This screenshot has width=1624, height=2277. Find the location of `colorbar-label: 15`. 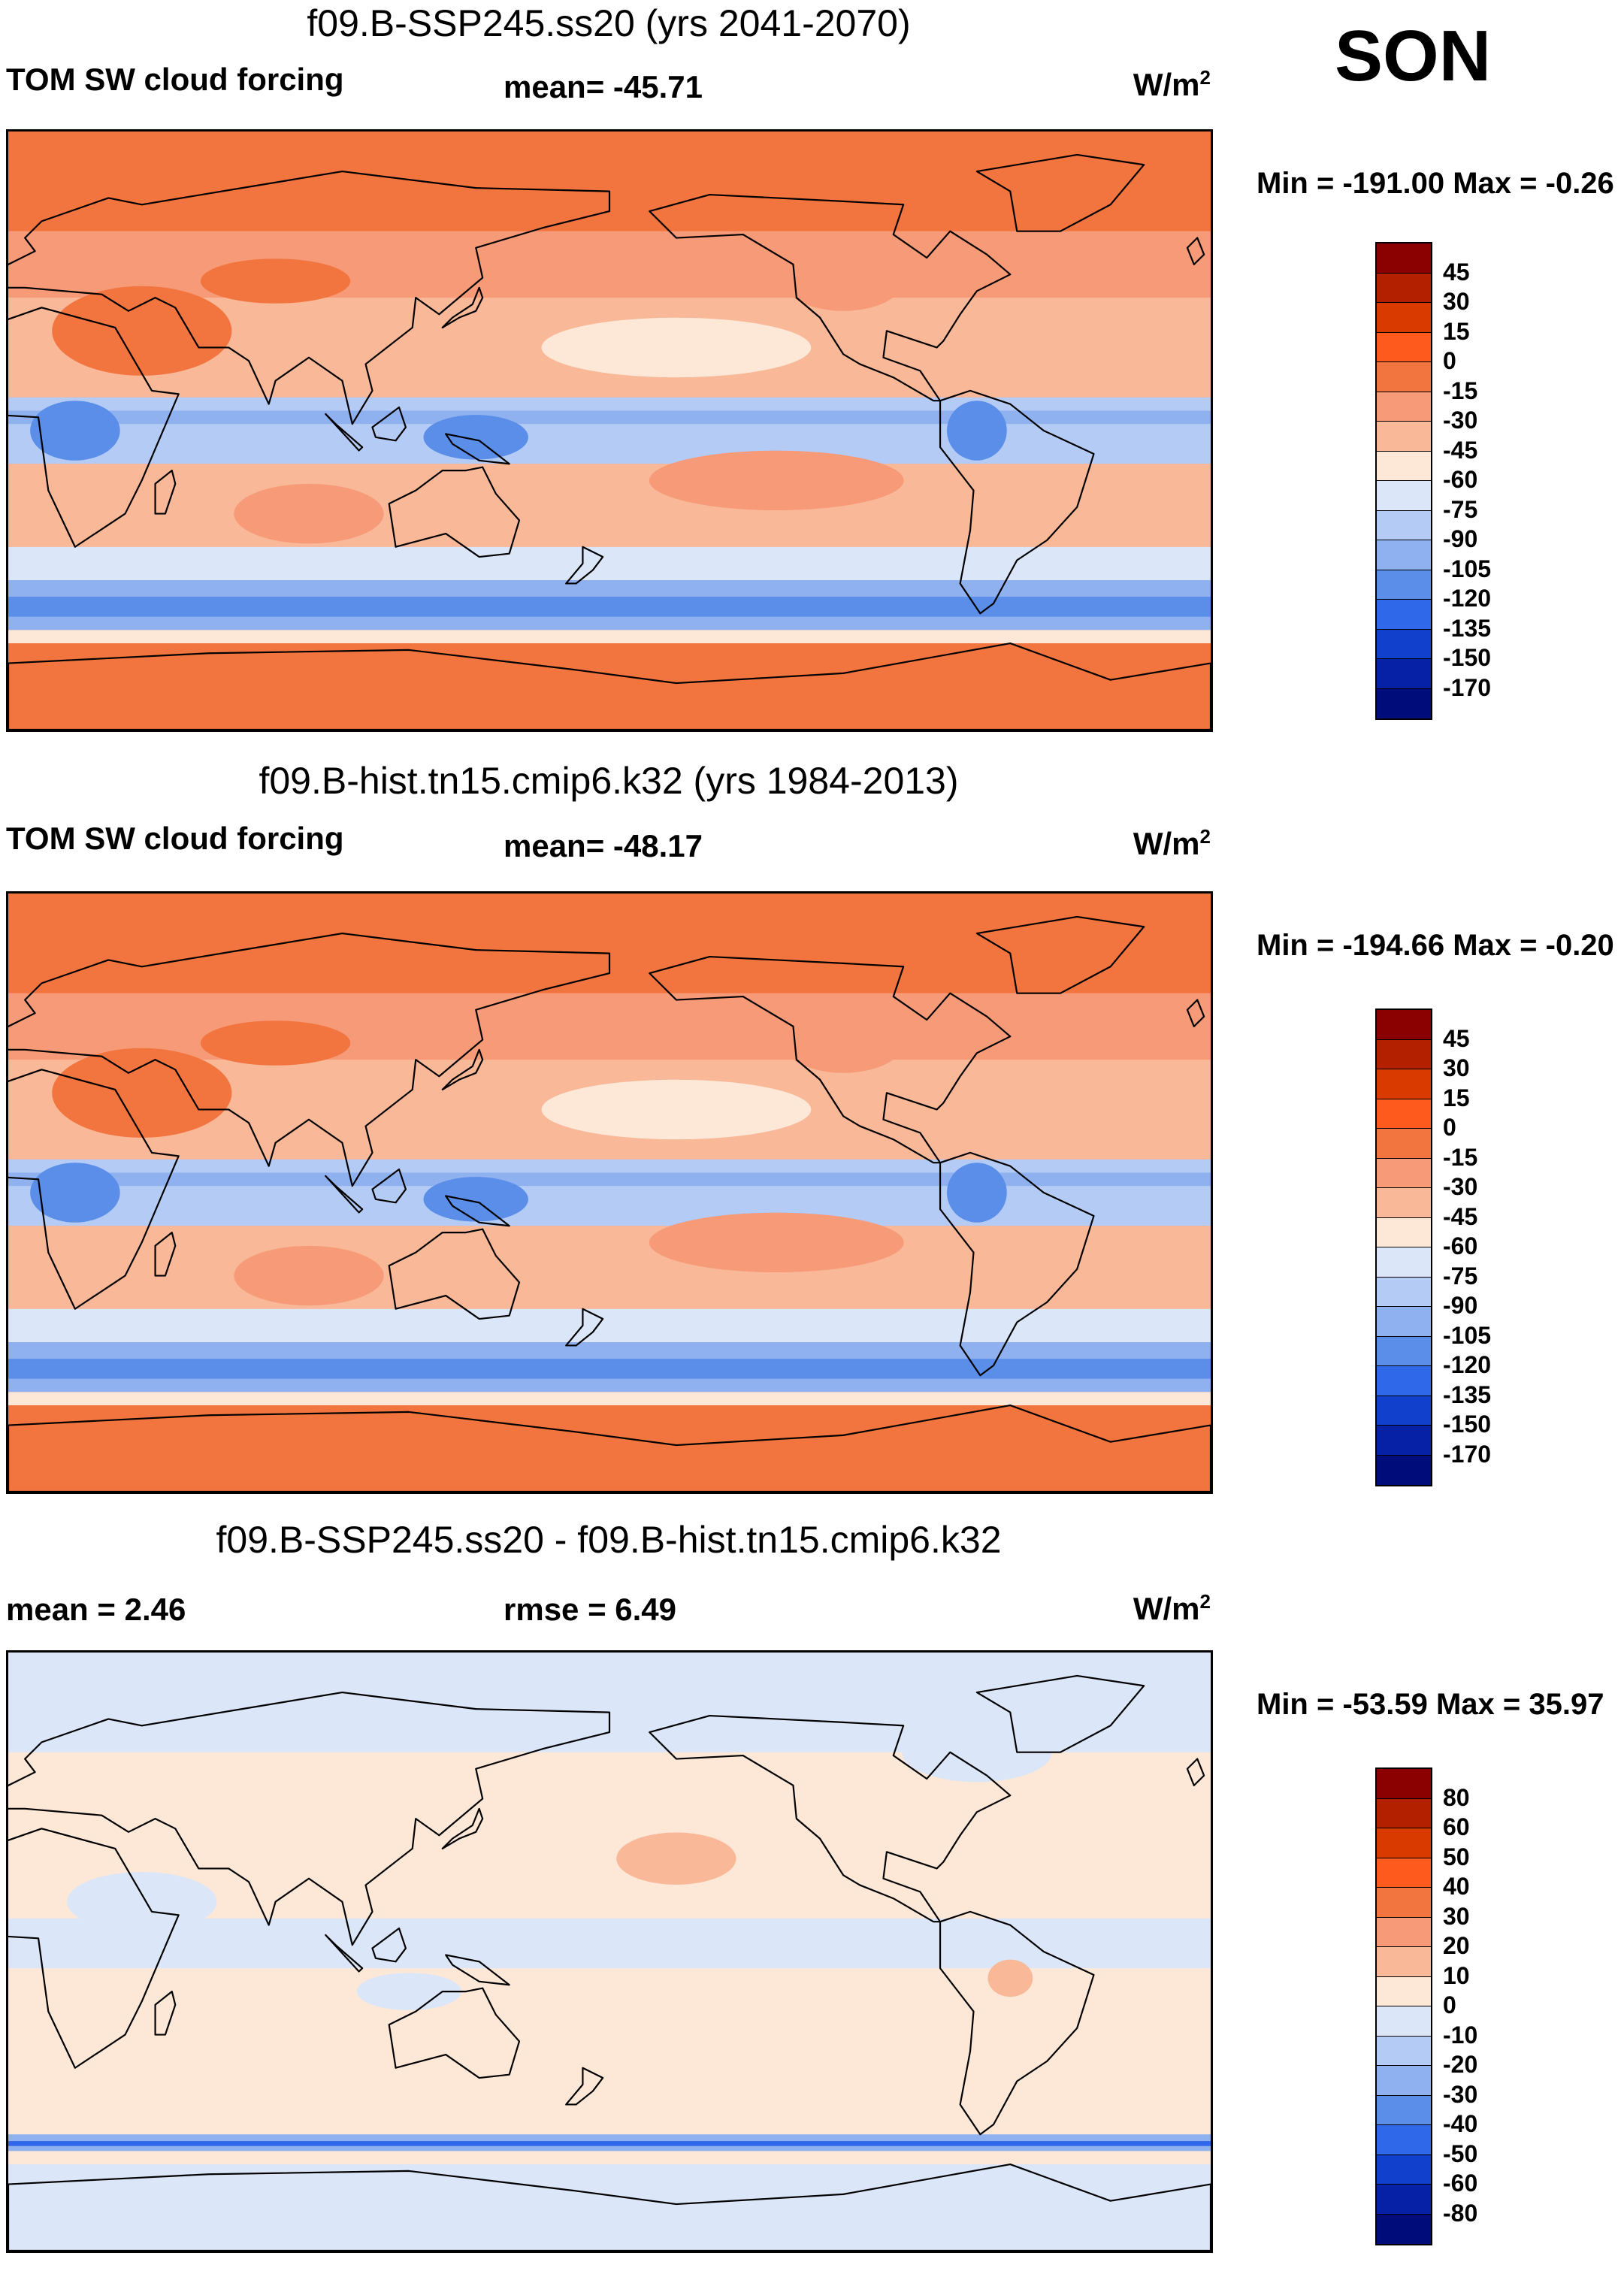

colorbar-label: 15 is located at coordinates (1456, 1097).